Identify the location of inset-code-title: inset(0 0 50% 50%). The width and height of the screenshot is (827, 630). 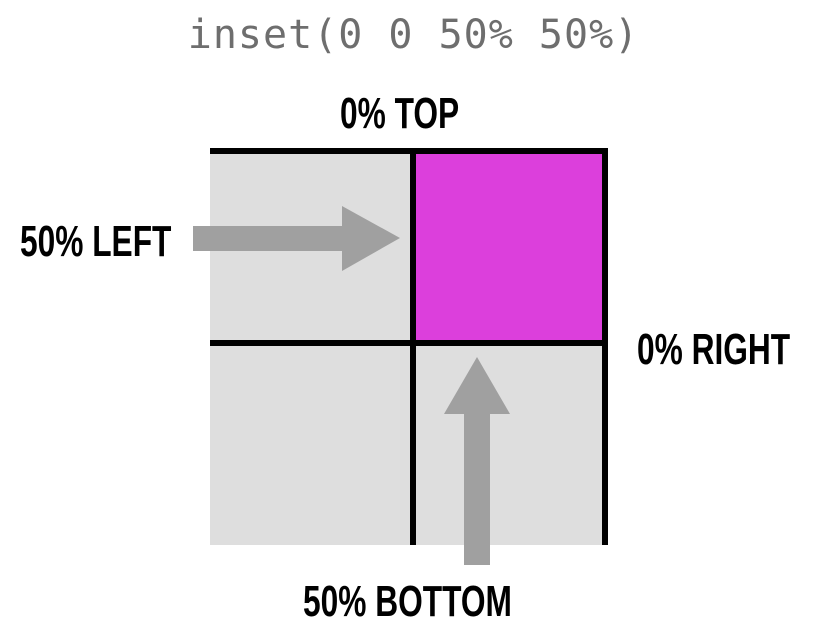
(413, 35).